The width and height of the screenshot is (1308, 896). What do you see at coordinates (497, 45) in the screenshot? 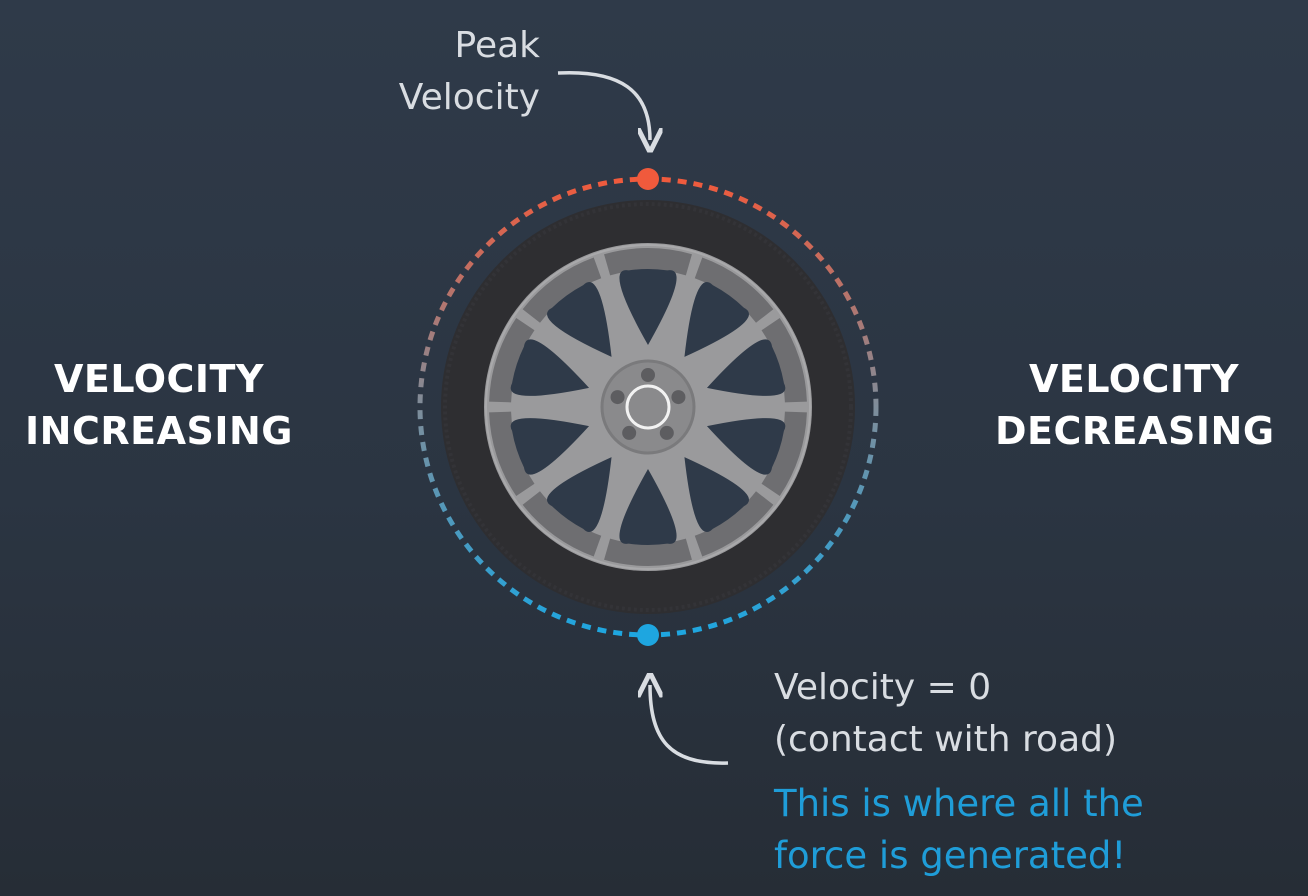
I see `peak-label-line-1: Peak` at bounding box center [497, 45].